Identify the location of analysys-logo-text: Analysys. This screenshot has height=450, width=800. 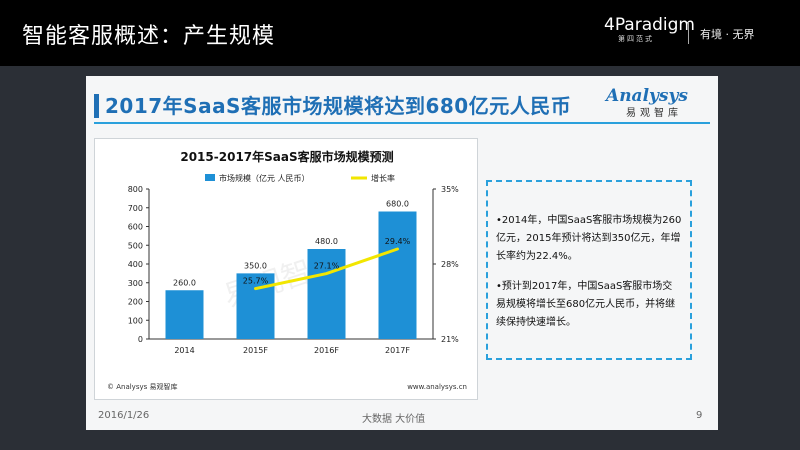
(647, 96).